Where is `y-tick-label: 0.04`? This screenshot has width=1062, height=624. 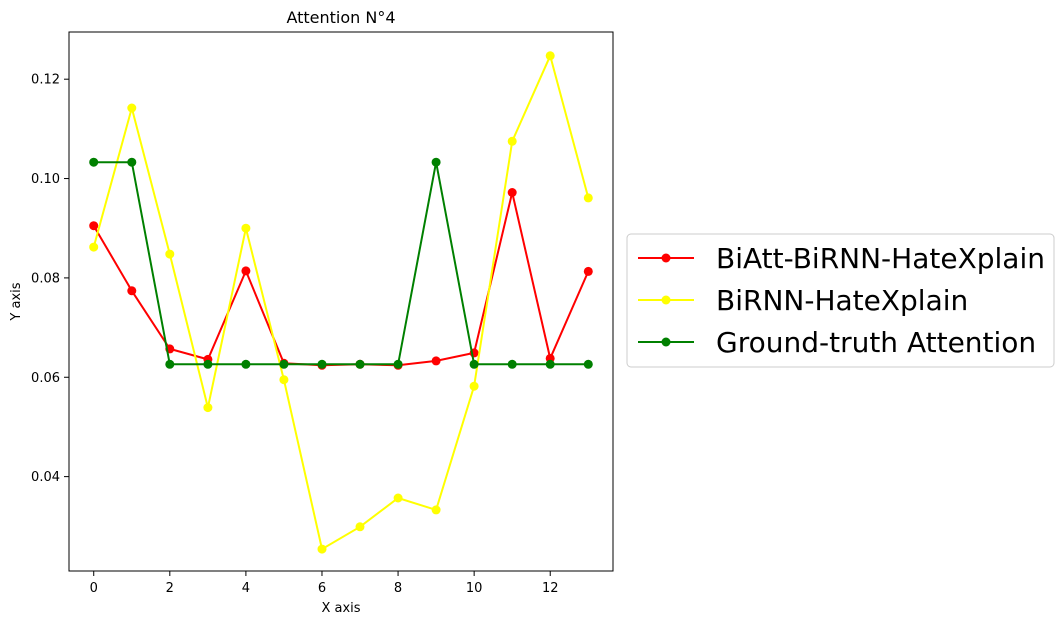 y-tick-label: 0.04 is located at coordinates (45, 477).